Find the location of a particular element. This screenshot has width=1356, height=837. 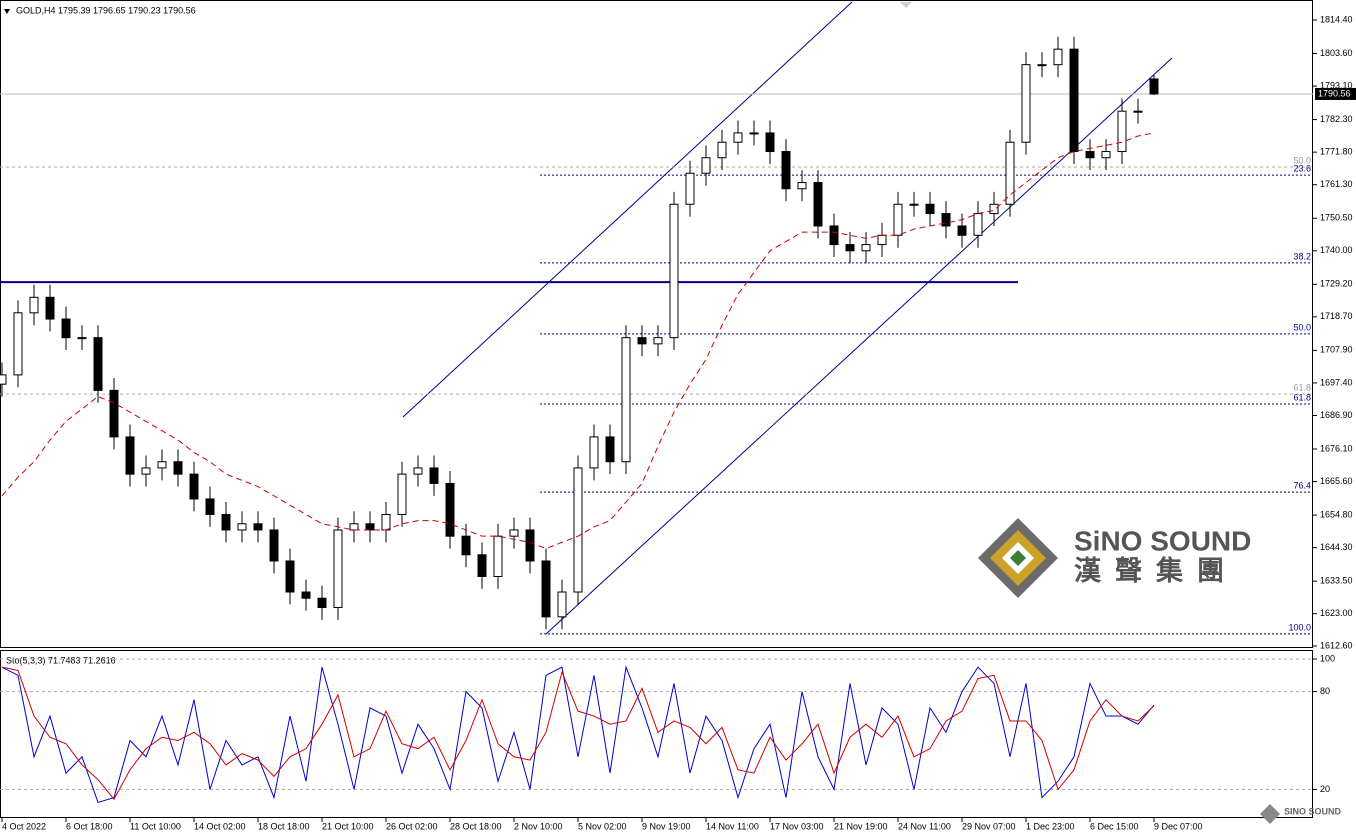

y-tick-label: 1697.40 is located at coordinates (1336, 382).